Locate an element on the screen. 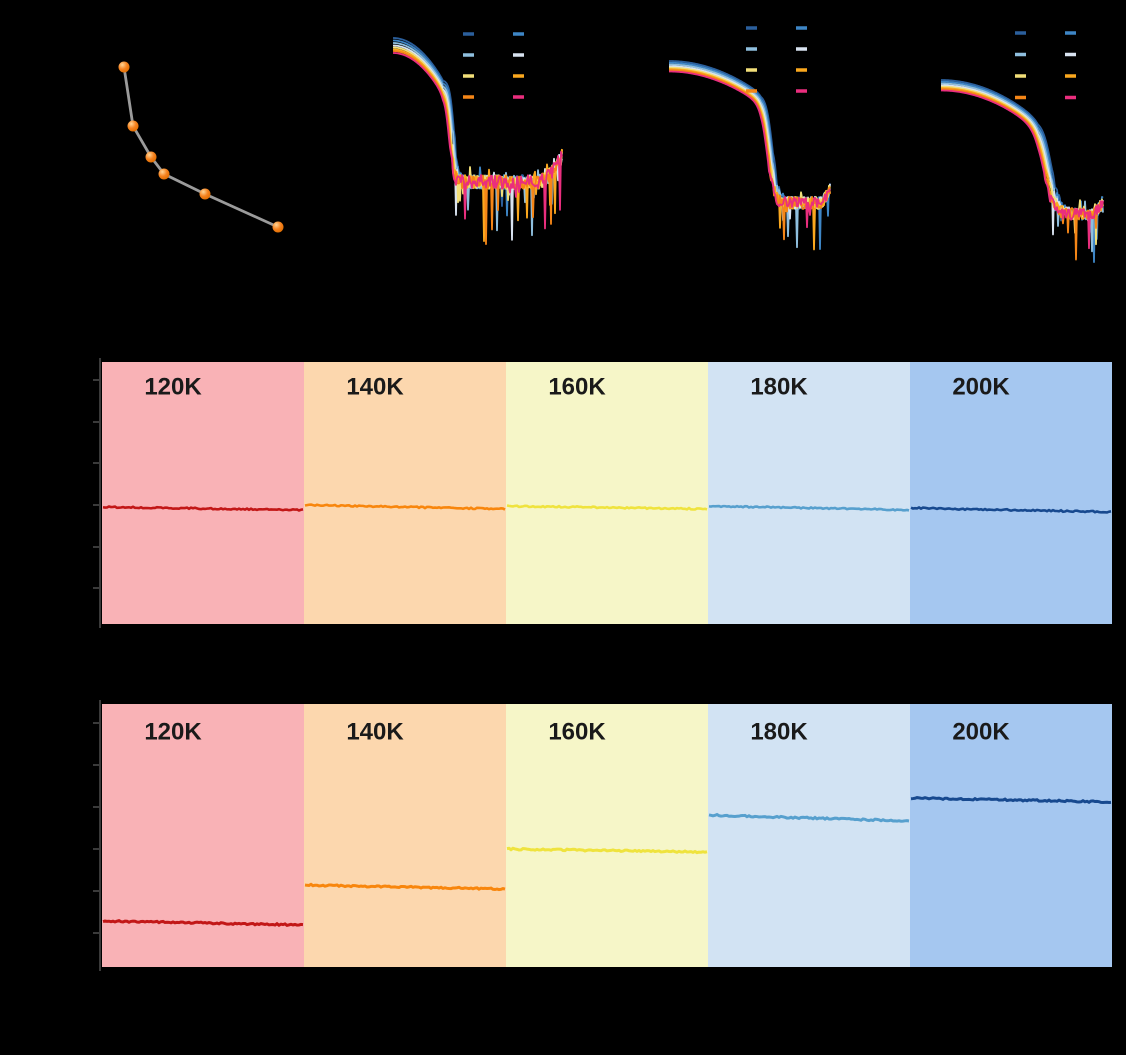 The width and height of the screenshot is (1126, 1055). decay-curve-pale_blue is located at coordinates (477, 142).